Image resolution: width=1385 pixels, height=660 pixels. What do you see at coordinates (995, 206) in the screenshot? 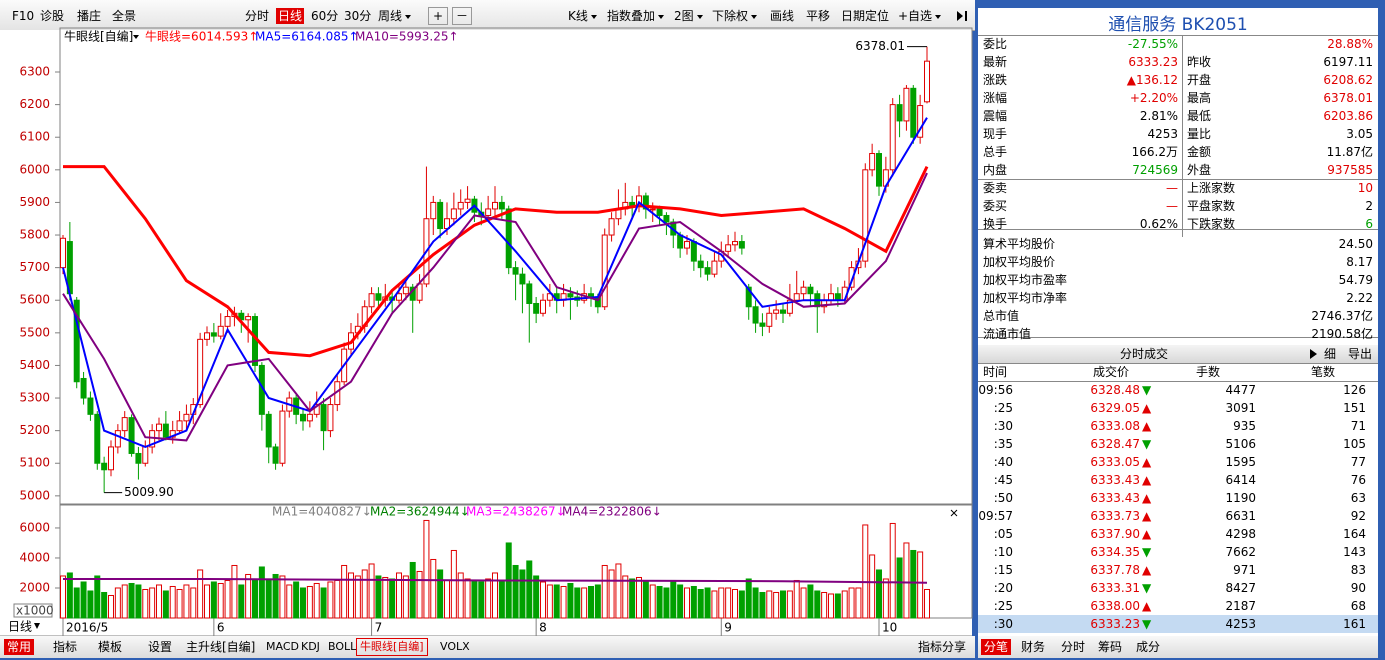
I see `quote-label: 委买` at bounding box center [995, 206].